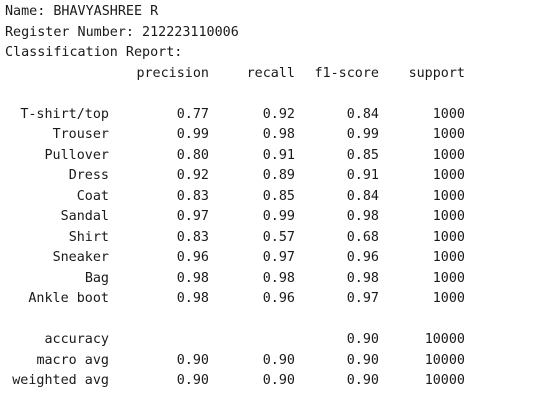 The width and height of the screenshot is (552, 418). What do you see at coordinates (92, 196) in the screenshot?
I see `row-label: Coat` at bounding box center [92, 196].